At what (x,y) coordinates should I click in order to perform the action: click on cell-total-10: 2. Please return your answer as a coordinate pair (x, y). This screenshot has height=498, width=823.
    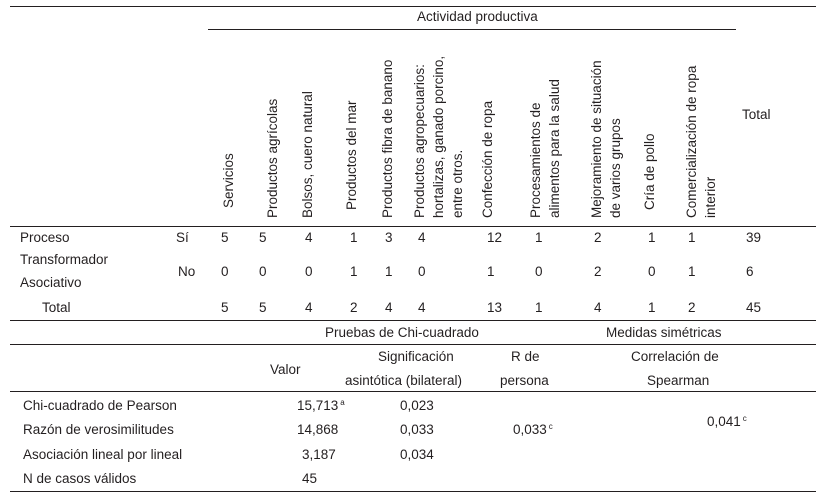
    Looking at the image, I should click on (692, 307).